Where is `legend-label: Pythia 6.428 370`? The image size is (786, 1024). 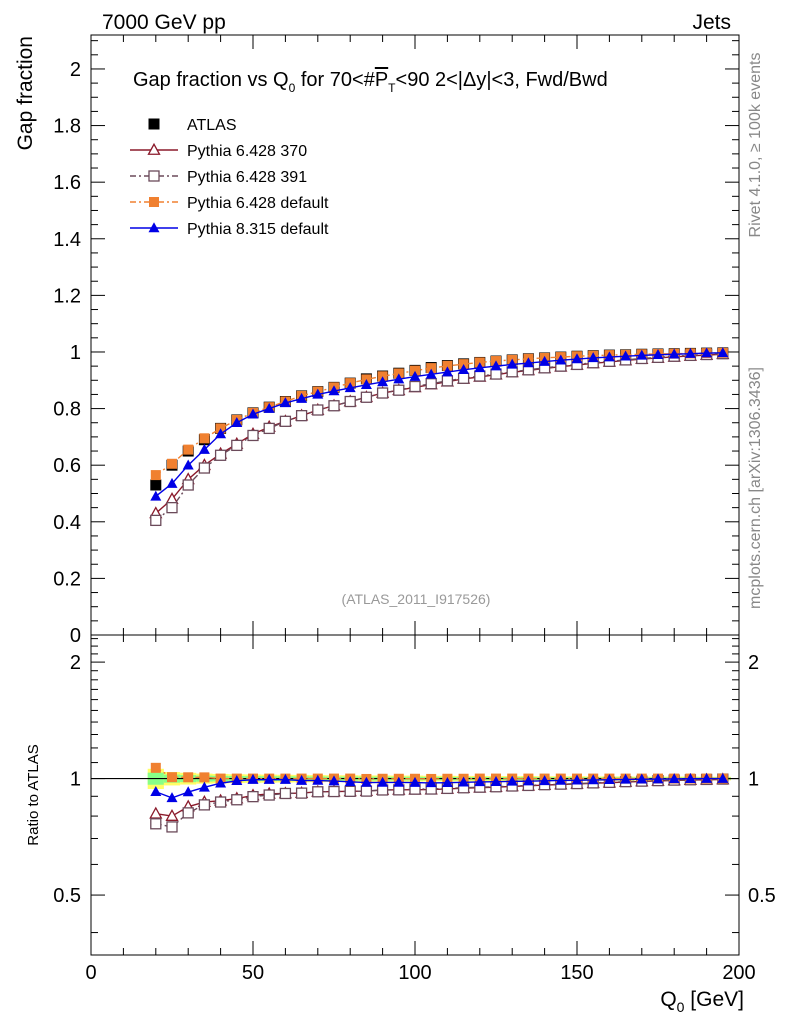
legend-label: Pythia 6.428 370 is located at coordinates (247, 151).